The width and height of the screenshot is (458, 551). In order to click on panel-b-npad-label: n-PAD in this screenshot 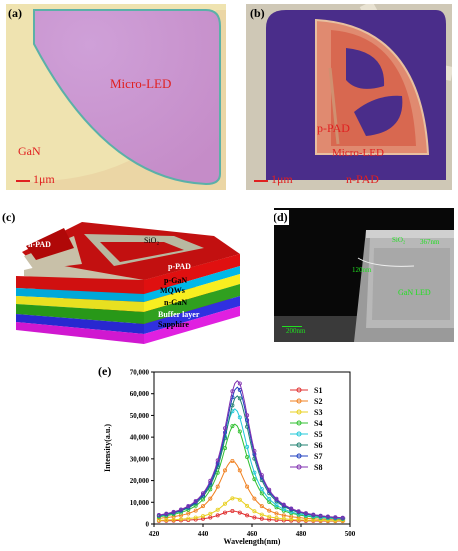, I will do `click(362, 179)`.